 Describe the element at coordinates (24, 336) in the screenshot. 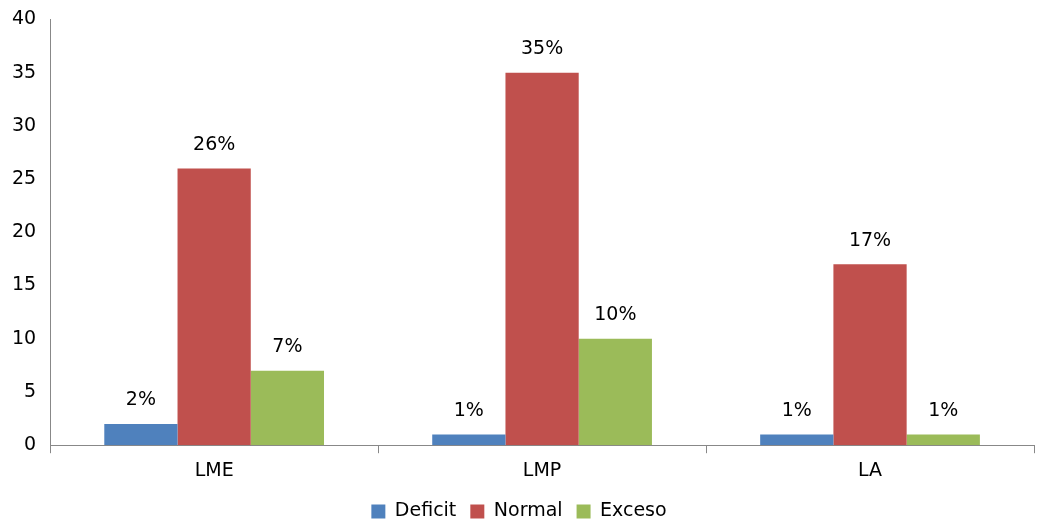

I see `y-tick-label: 10` at that location.